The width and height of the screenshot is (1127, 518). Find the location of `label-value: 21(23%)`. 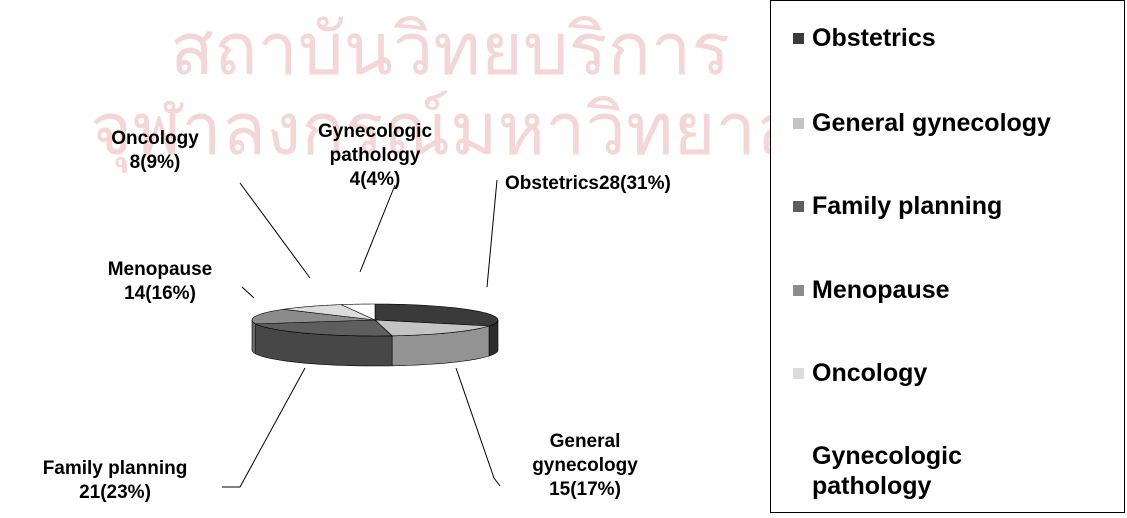

label-value: 21(23%) is located at coordinates (115, 492).